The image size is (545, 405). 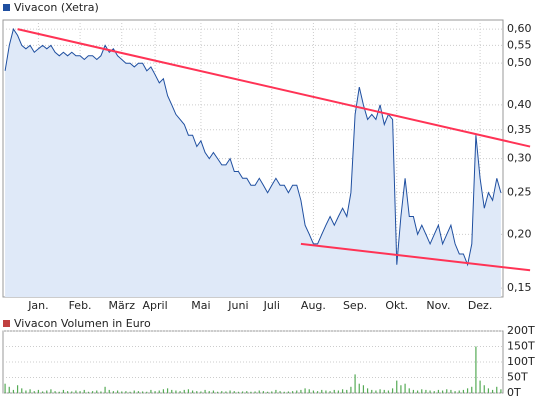 What do you see at coordinates (517, 377) in the screenshot?
I see `y-tick-label: 50T` at bounding box center [517, 377].